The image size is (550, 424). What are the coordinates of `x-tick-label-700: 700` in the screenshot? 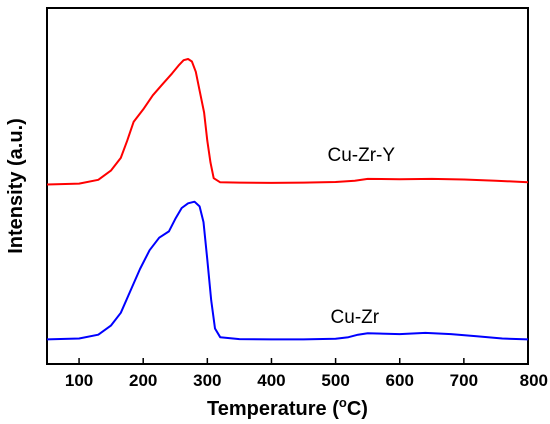 It's located at (464, 380).